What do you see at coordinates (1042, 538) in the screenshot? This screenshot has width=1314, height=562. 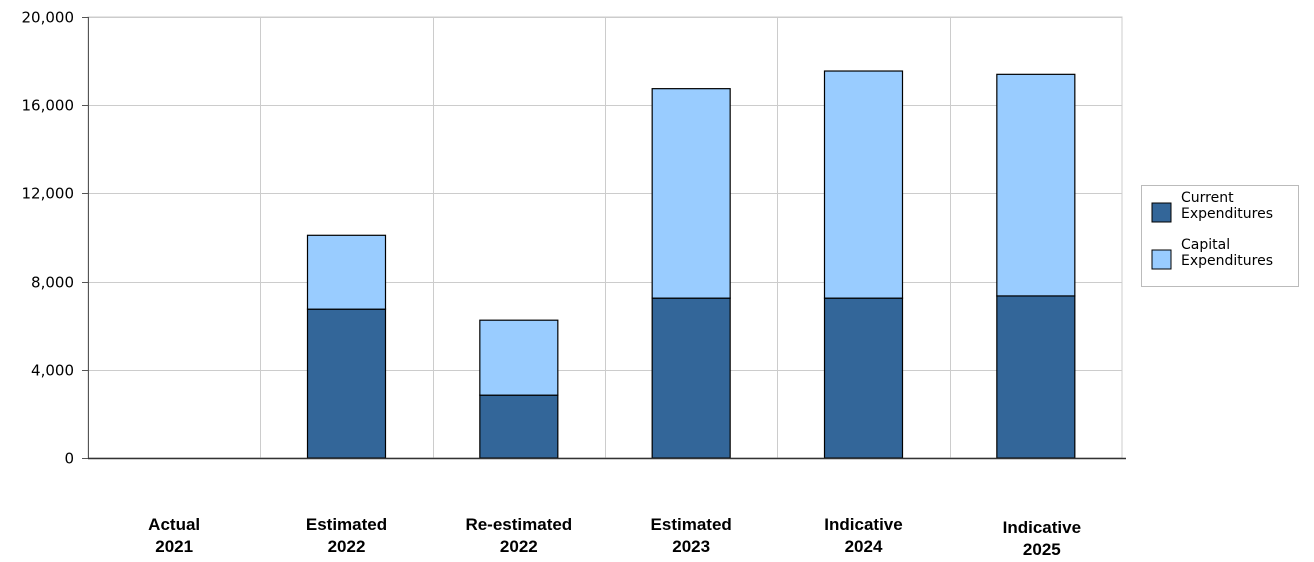 I see `x-category-label: Indicative 2025` at bounding box center [1042, 538].